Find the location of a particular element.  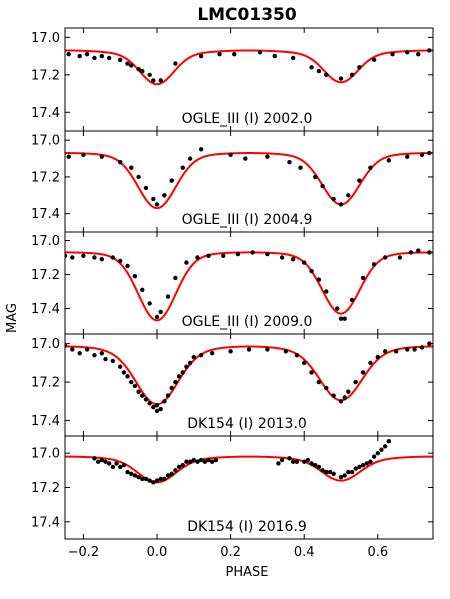

x-tick-label: 0.6 is located at coordinates (377, 552).